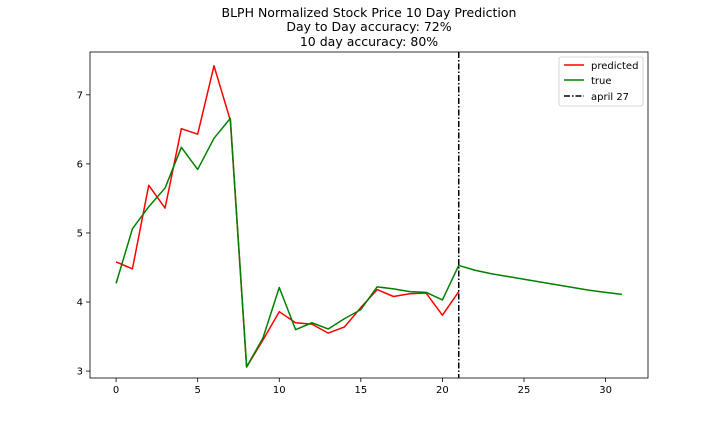 This screenshot has height=432, width=720. I want to click on y-tick-label: 3, so click(80, 372).